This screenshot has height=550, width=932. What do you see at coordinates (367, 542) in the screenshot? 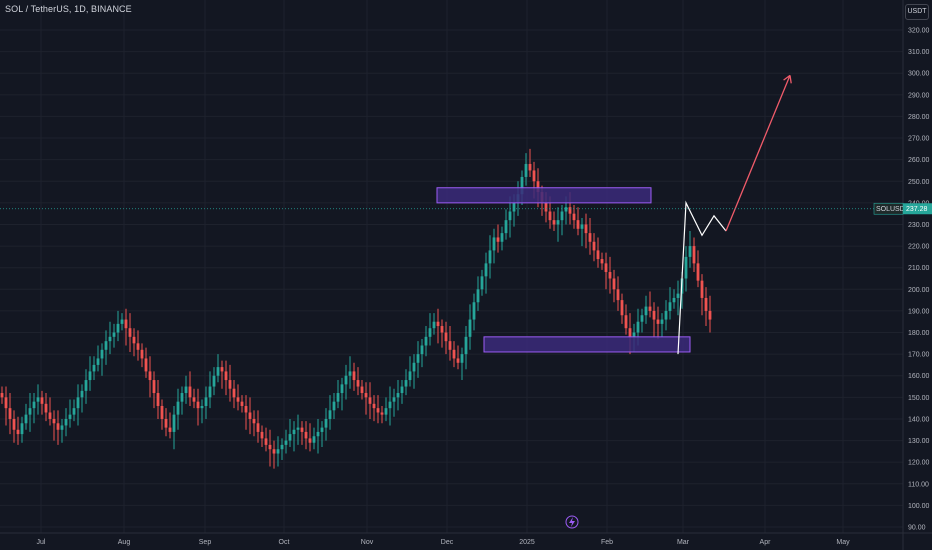
I see `time-tick-label: Nov` at bounding box center [367, 542].